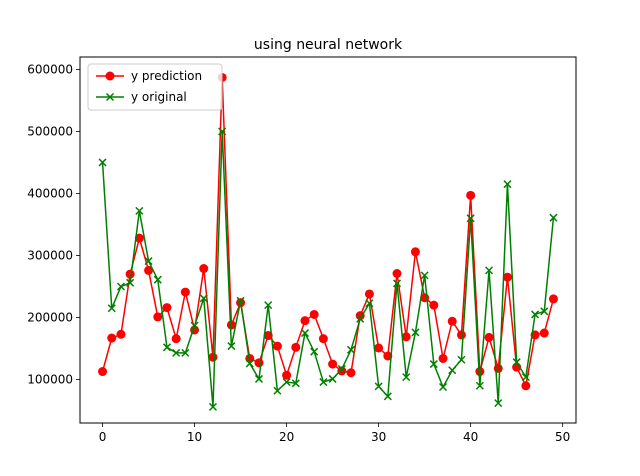  Describe the element at coordinates (53, 224) in the screenshot. I see `y-axis: 100000 200000 300000 400000 500000 600000` at that location.